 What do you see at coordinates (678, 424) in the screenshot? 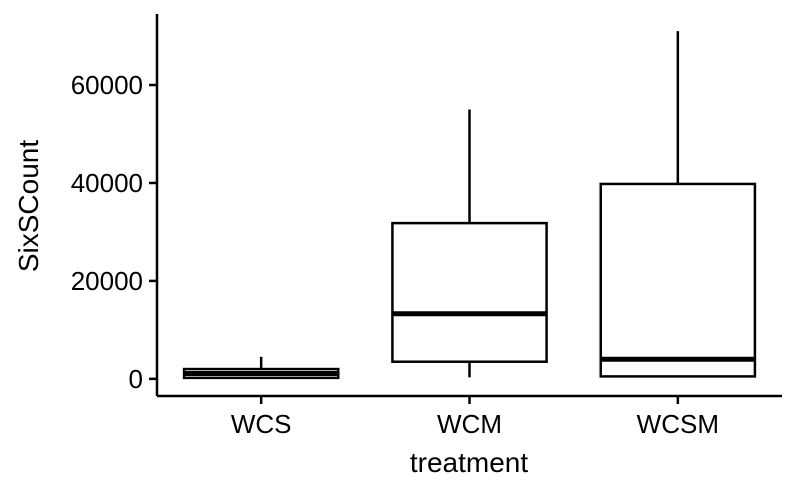
I see `x-tick-label: WCSM` at bounding box center [678, 424].